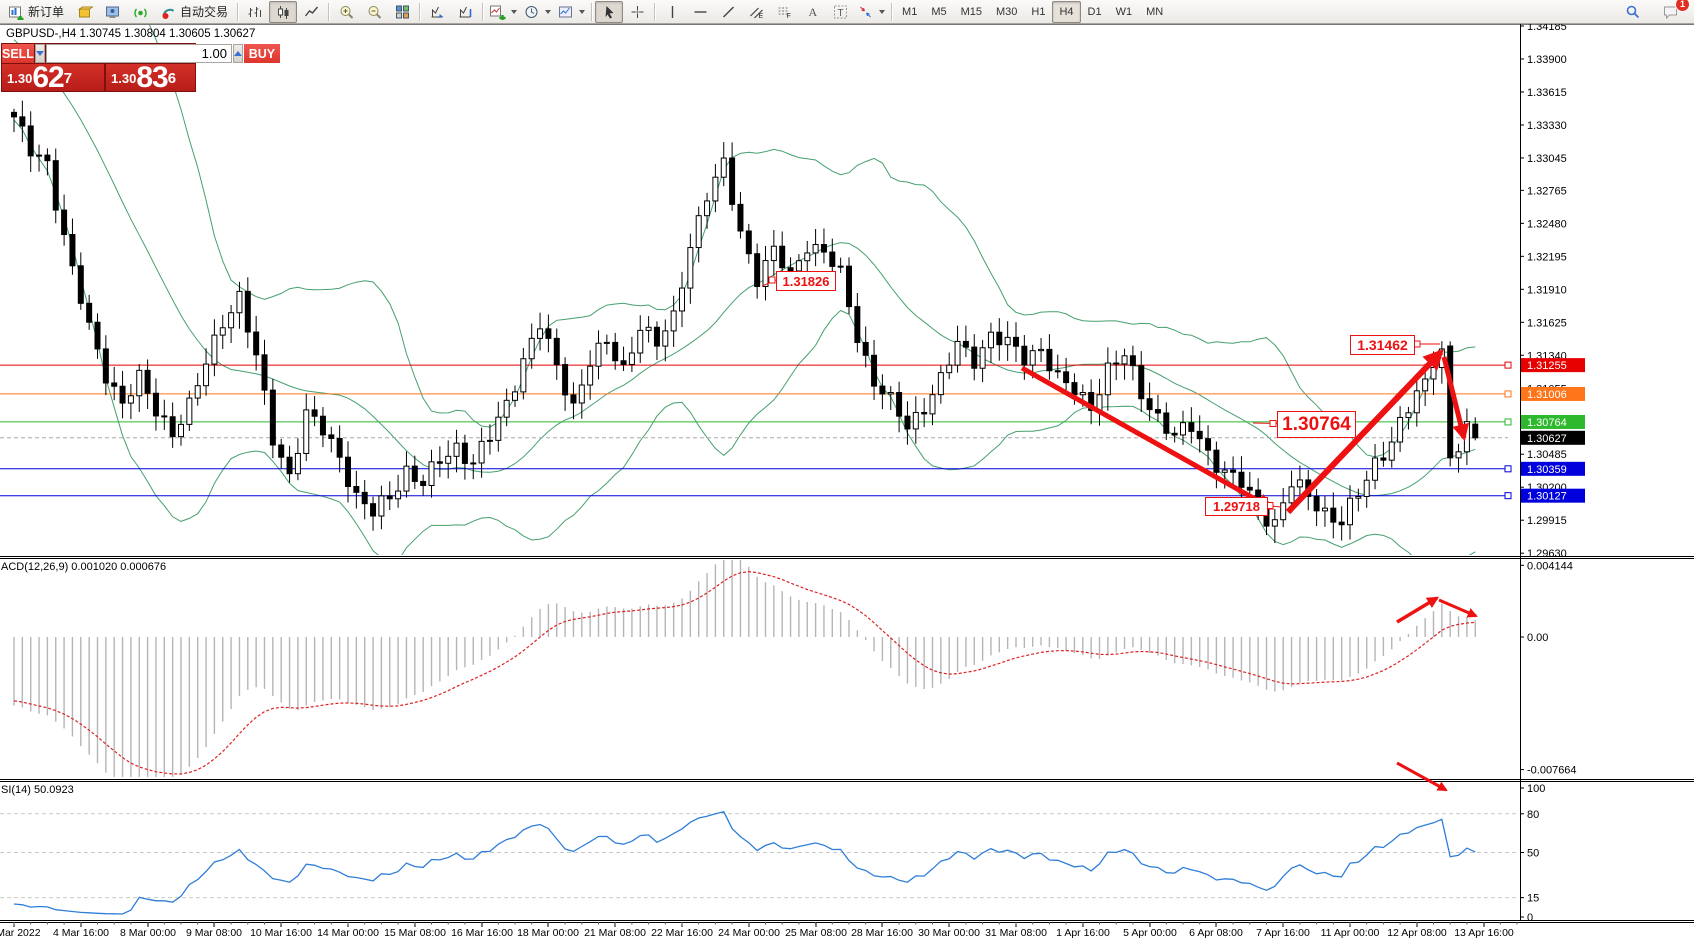 This screenshot has width=1694, height=939. Describe the element at coordinates (112, 12) in the screenshot. I see `terminal-button` at that location.